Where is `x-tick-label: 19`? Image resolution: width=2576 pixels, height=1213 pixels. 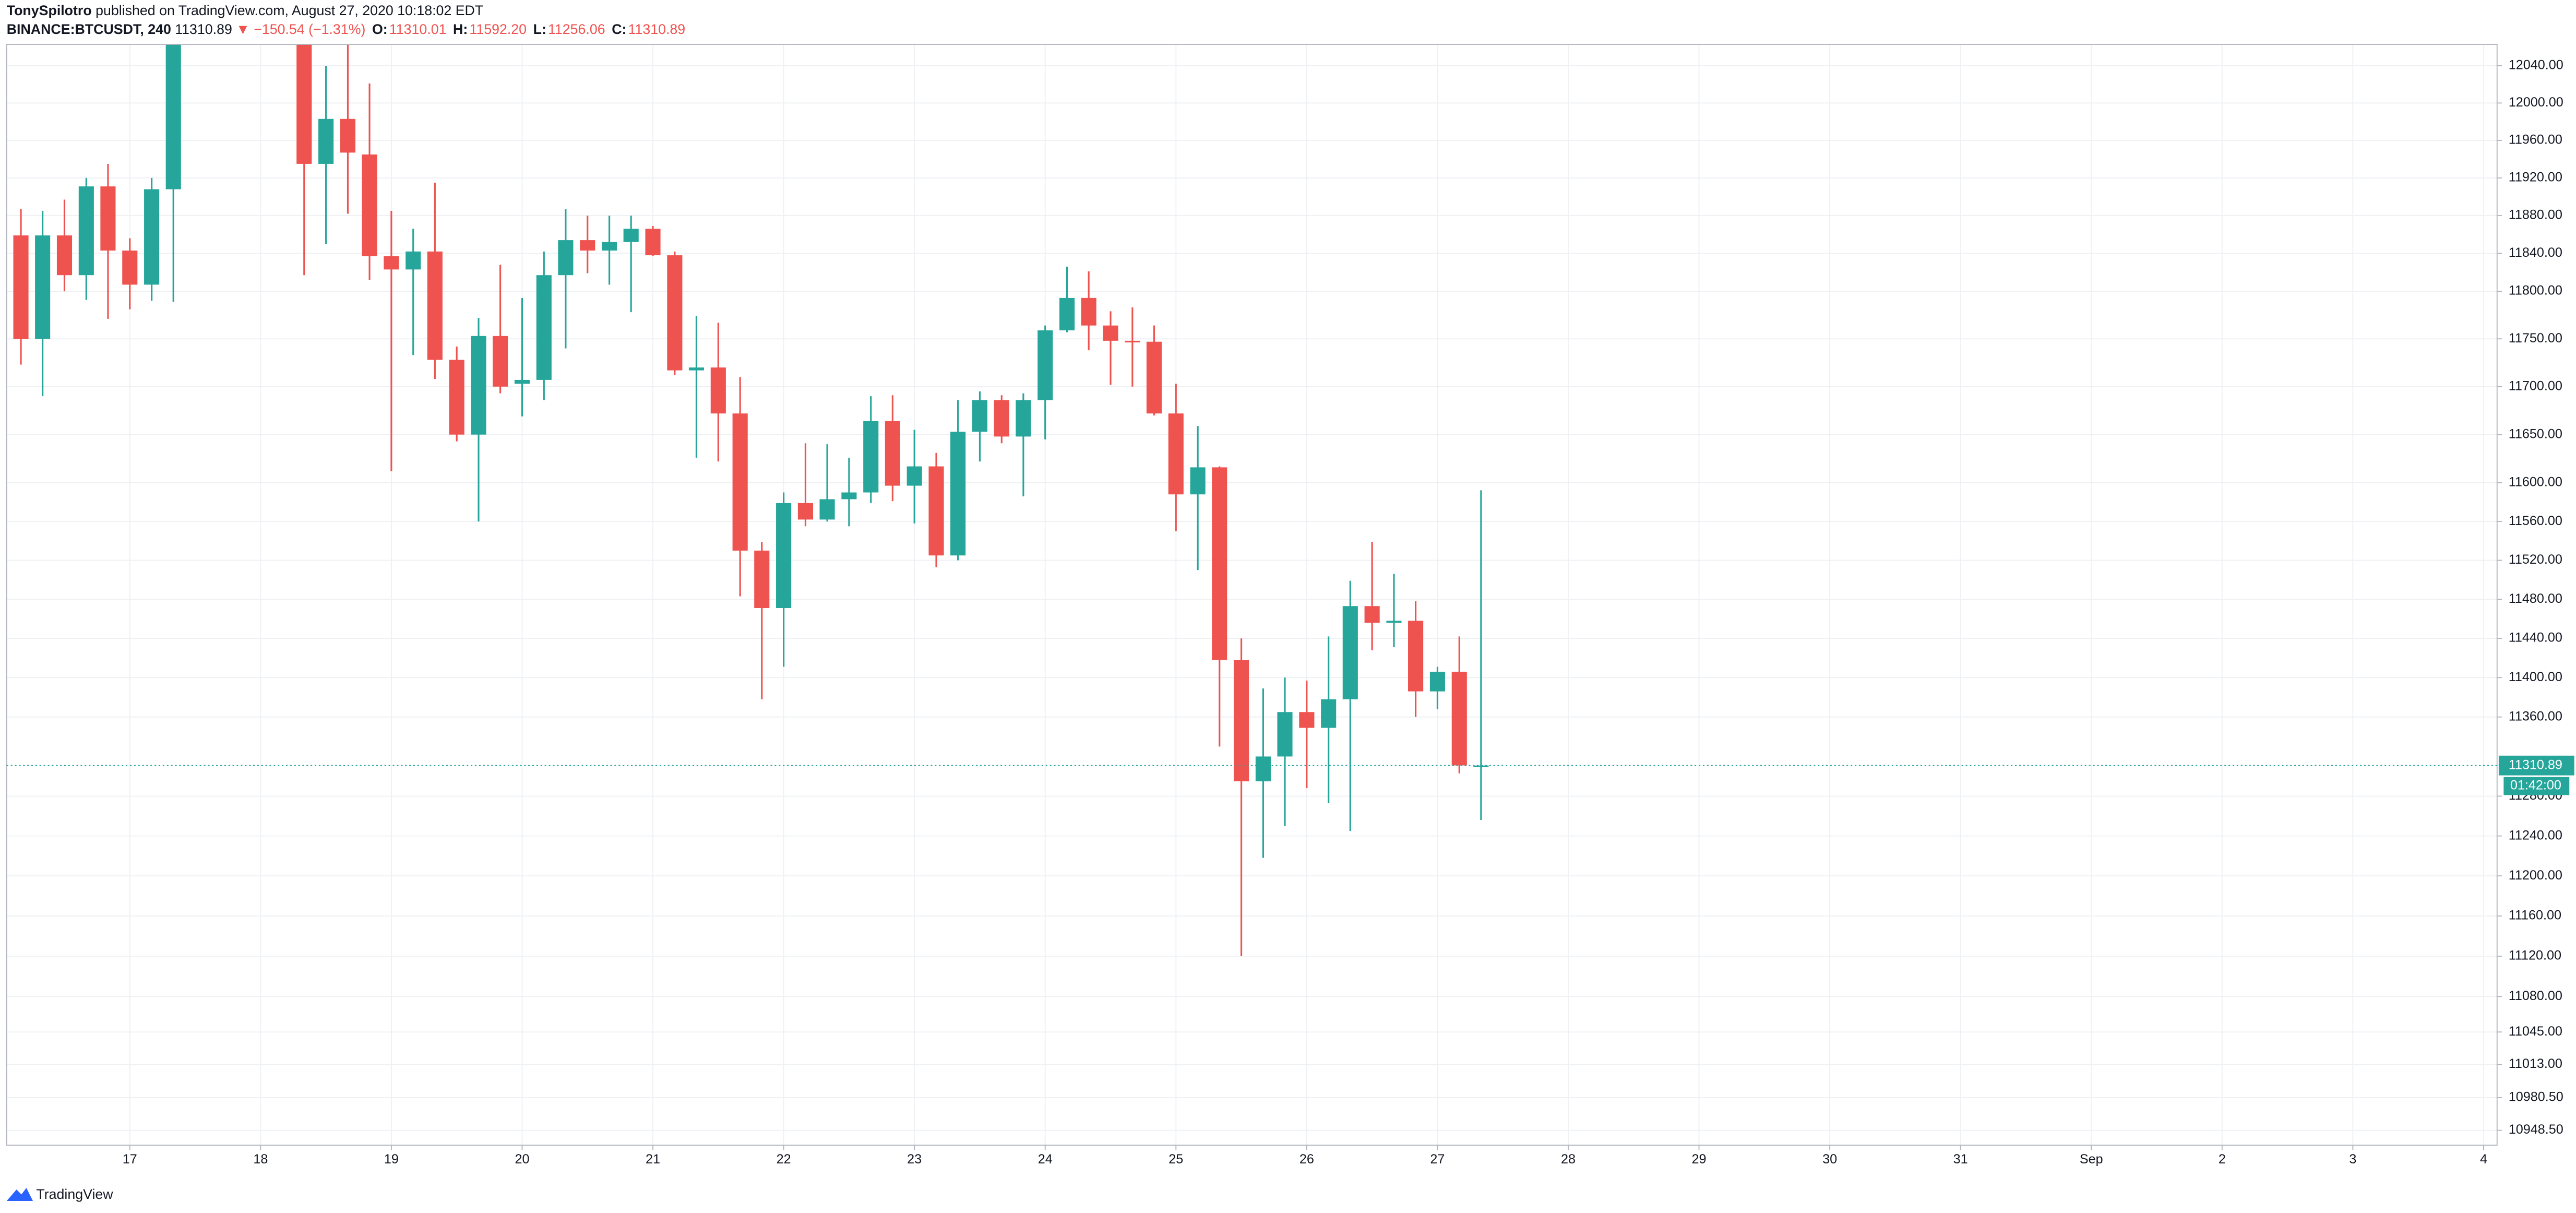 x-tick-label: 19 is located at coordinates (392, 1159).